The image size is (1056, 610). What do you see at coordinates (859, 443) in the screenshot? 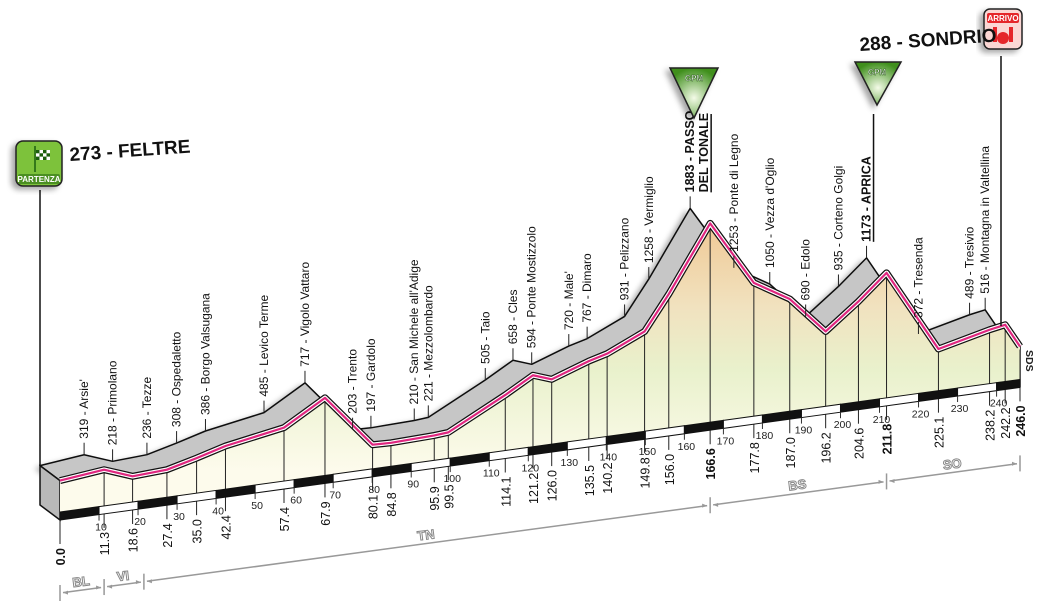
I see `km-label: 204.6` at bounding box center [859, 443].